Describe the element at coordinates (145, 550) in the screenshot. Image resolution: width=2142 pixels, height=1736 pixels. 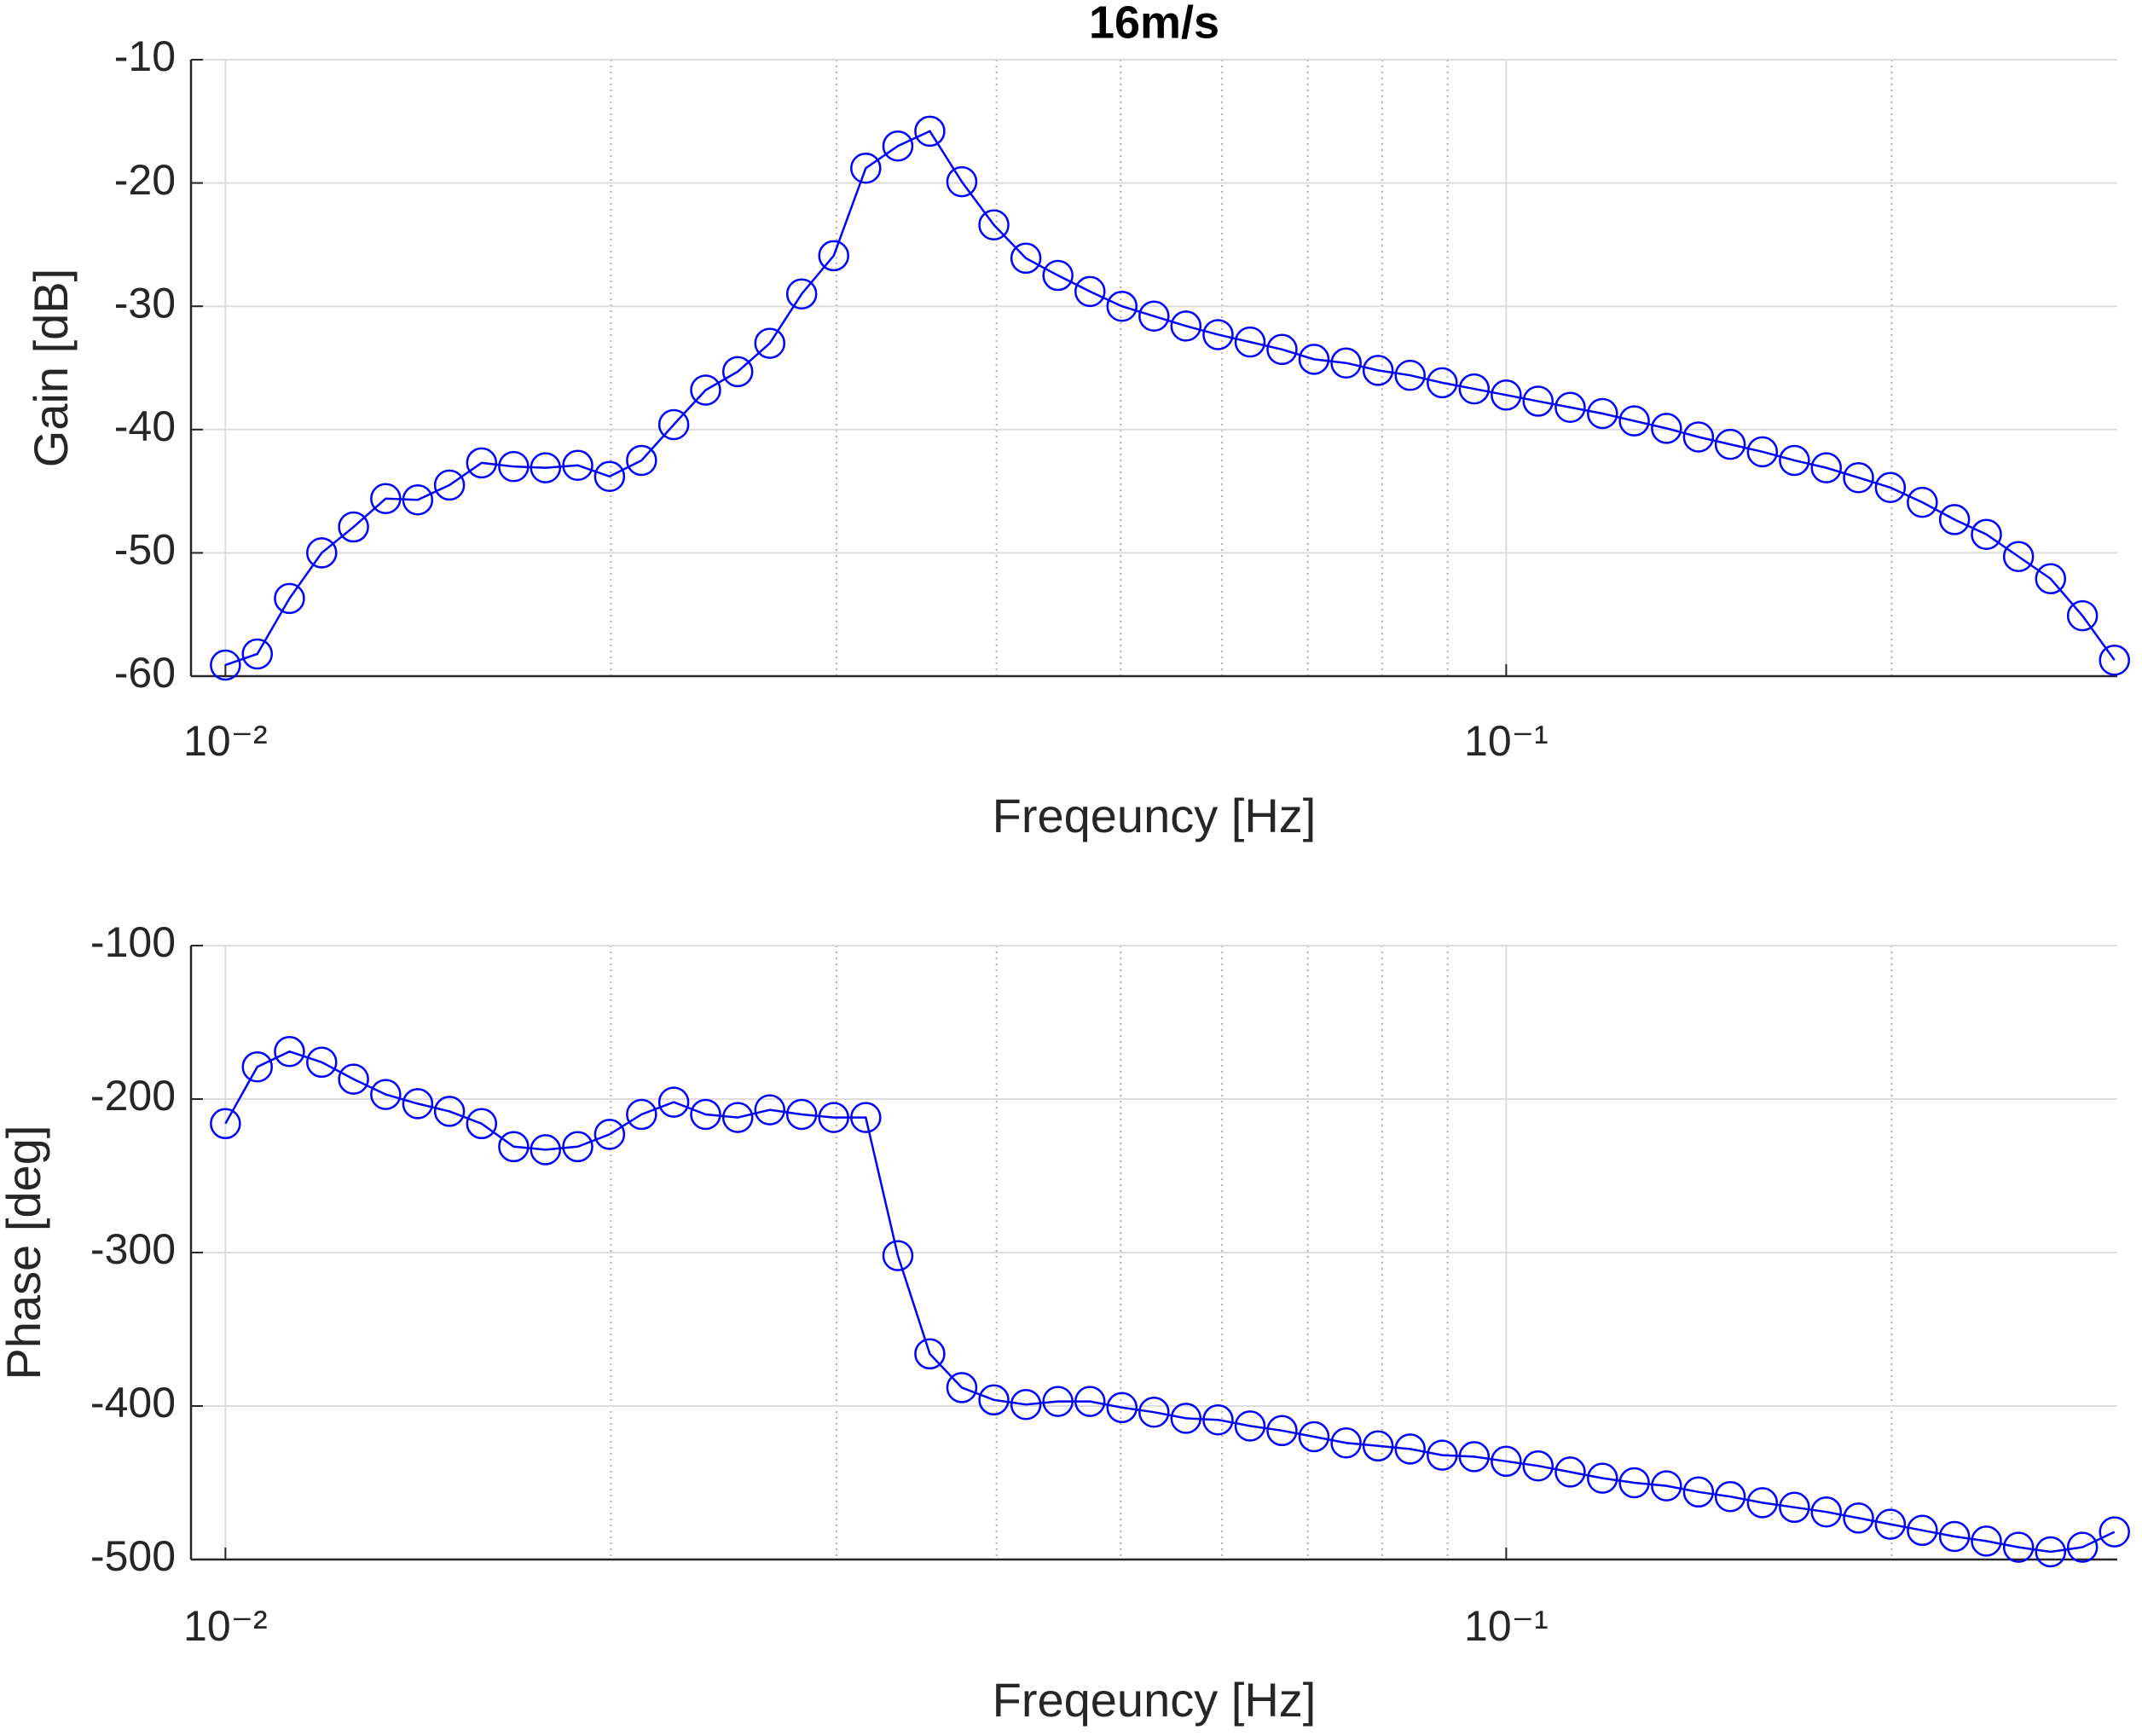
I see `y-tick-label: -50` at that location.